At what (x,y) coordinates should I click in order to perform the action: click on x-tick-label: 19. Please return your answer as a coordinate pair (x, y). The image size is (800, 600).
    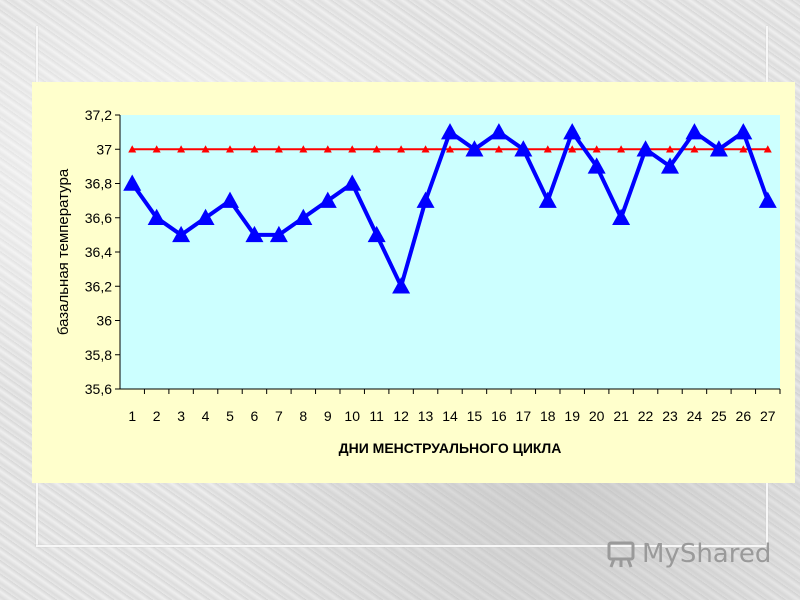
    Looking at the image, I should click on (572, 416).